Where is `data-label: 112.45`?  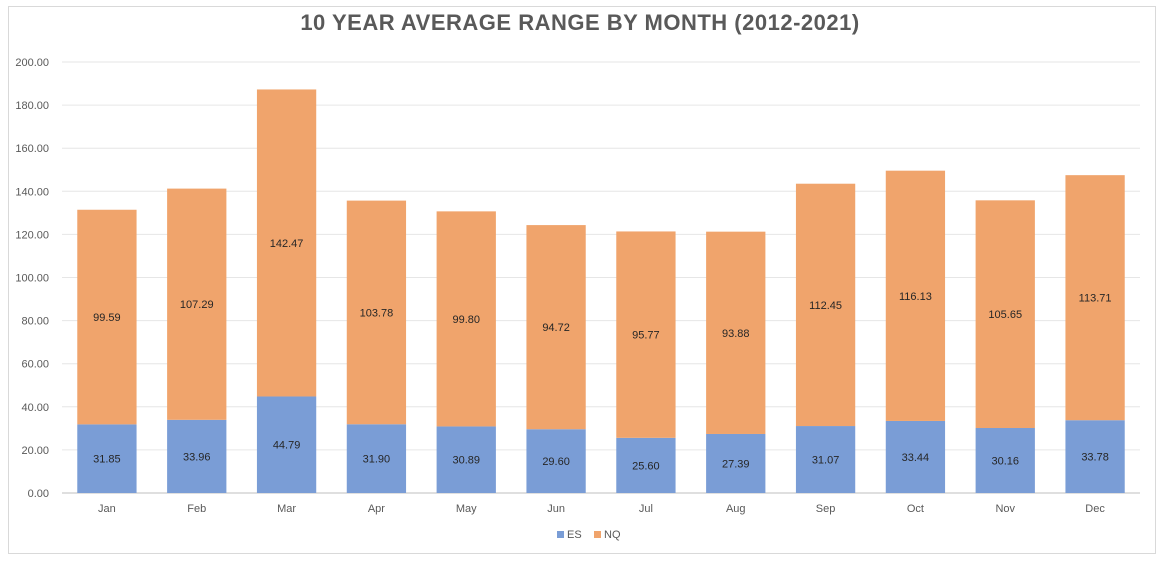 data-label: 112.45 is located at coordinates (825, 306).